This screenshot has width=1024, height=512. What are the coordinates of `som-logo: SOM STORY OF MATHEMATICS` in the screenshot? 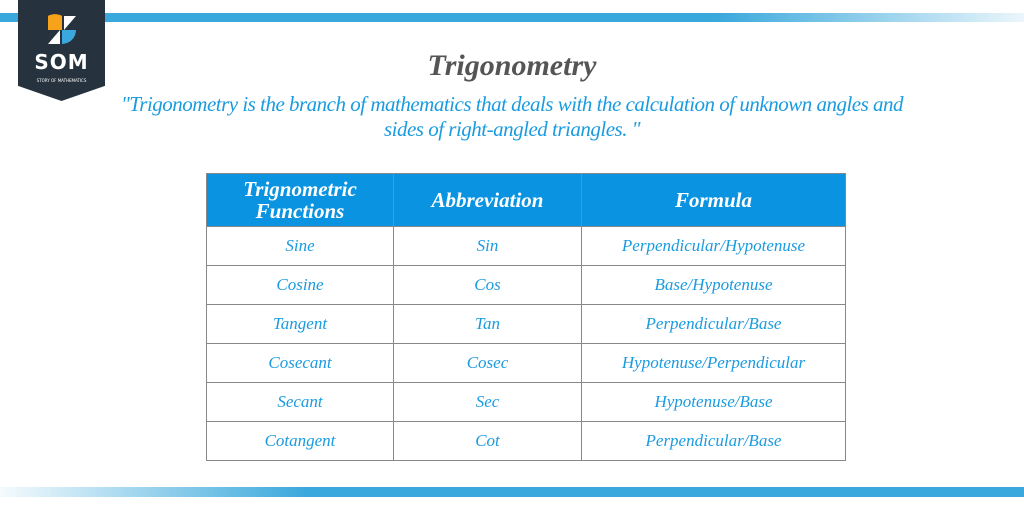 It's located at (61, 50).